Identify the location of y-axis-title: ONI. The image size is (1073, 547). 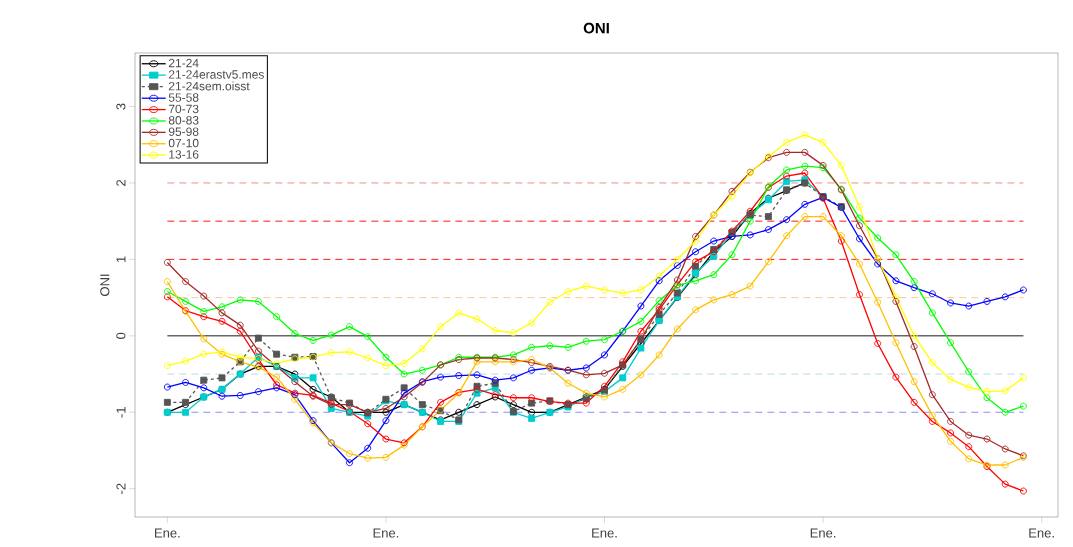
(105, 285).